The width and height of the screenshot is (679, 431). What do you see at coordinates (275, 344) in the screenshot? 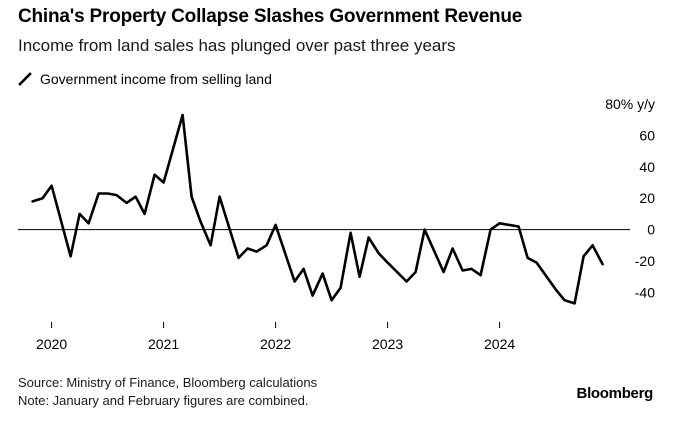
I see `x-tick-label: 2022` at bounding box center [275, 344].